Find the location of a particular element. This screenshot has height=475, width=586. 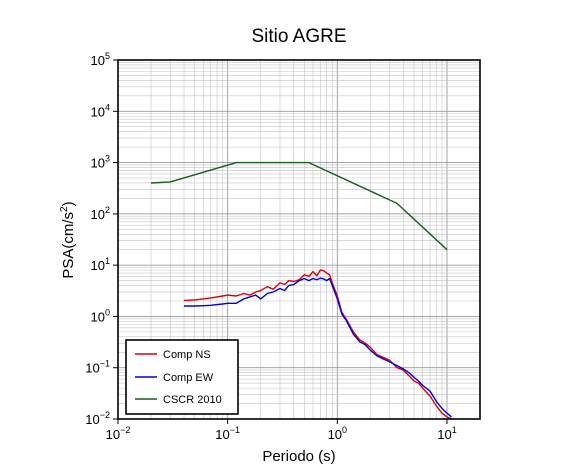

y-tick-label: 10⁴ is located at coordinates (100, 110).